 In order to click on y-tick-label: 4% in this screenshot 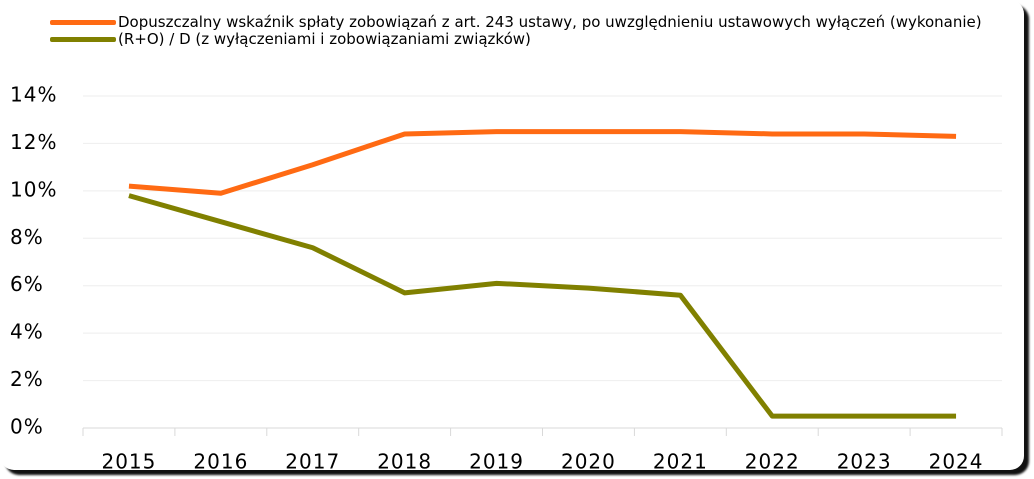, I will do `click(27, 332)`.